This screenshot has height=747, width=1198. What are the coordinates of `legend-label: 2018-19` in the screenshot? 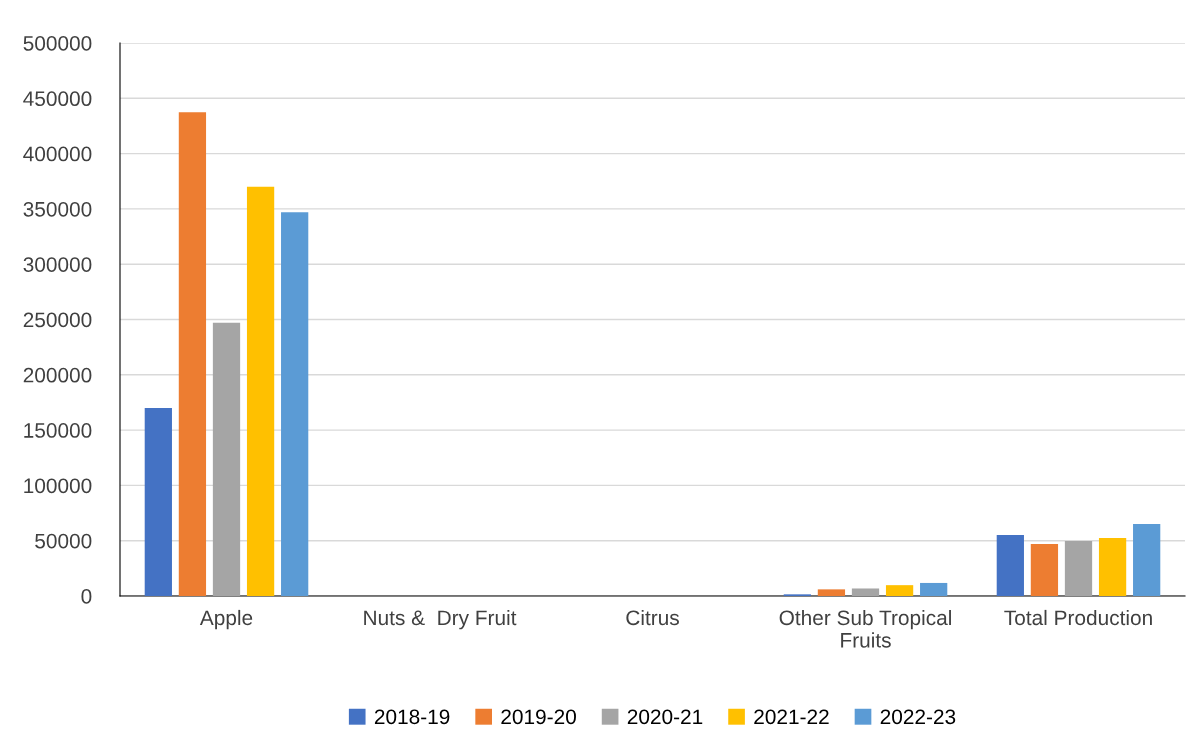 It's located at (412, 717).